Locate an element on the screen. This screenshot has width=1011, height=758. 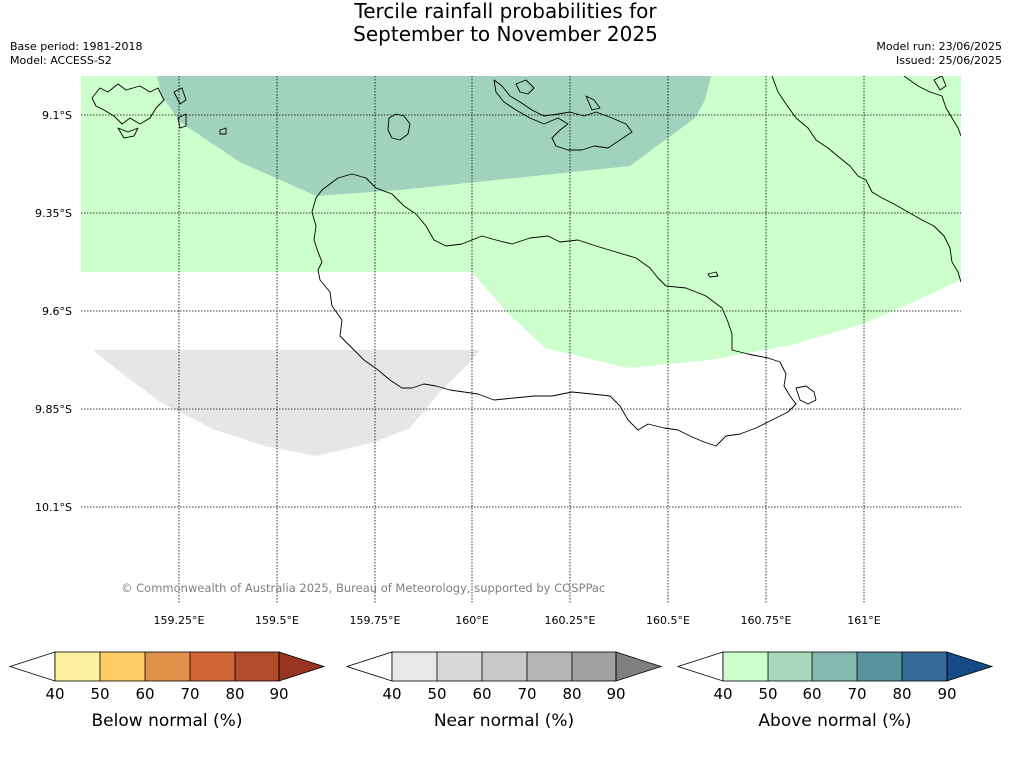
run-info: Model run: 23/06/2025 Issued: 25/06/2025 is located at coordinates (939, 54).